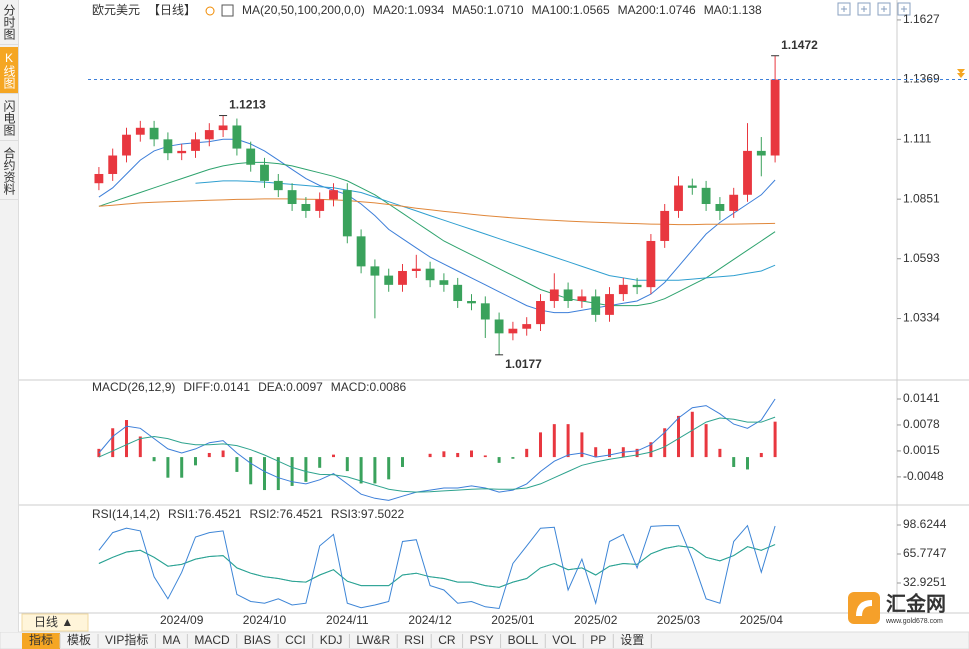  Describe the element at coordinates (925, 553) in the screenshot. I see `y-tick-label: 65.7747` at that location.